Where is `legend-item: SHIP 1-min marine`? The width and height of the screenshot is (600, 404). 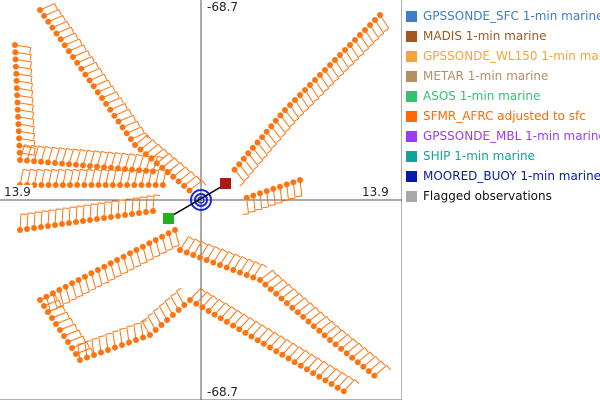
legend-item: SHIP 1-min marine is located at coordinates (503, 156).